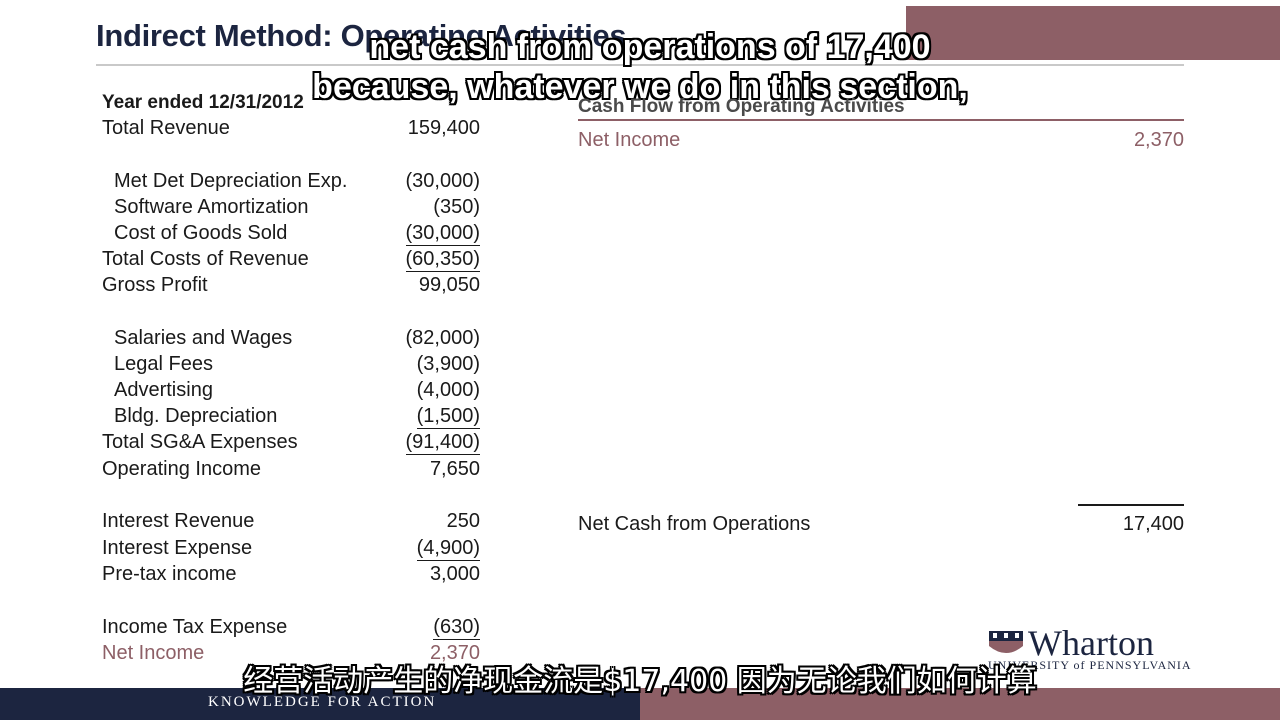  Describe the element at coordinates (231, 181) in the screenshot. I see `row-label: Met Det Depreciation Exp.` at that location.